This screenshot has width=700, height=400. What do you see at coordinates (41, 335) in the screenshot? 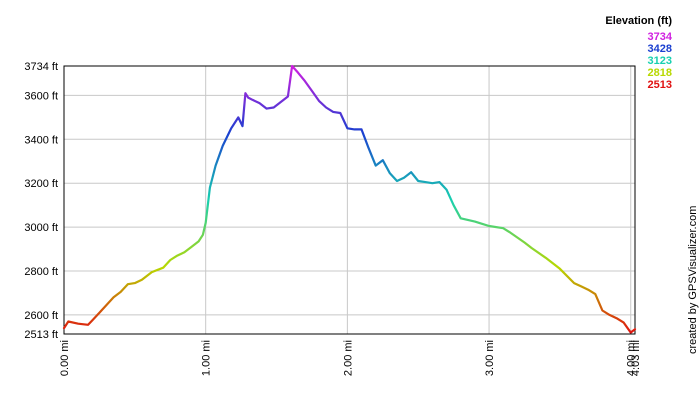
I see `y-tick-label: 2513 ft` at bounding box center [41, 335].